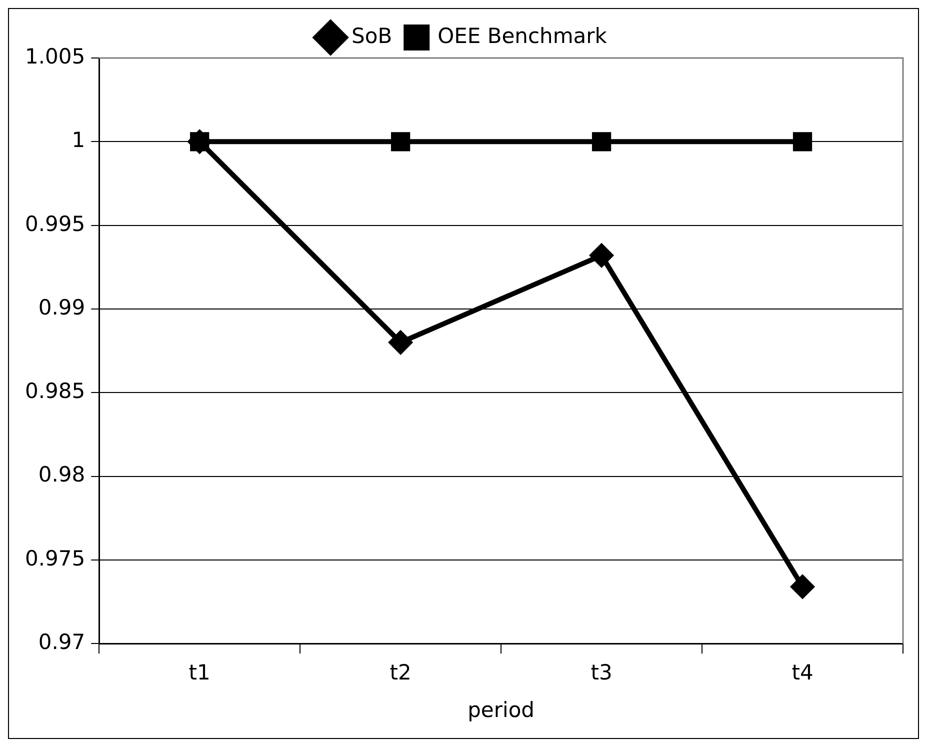 This screenshot has height=747, width=927. Describe the element at coordinates (55, 558) in the screenshot. I see `y-tick-label: 0.975` at that location.